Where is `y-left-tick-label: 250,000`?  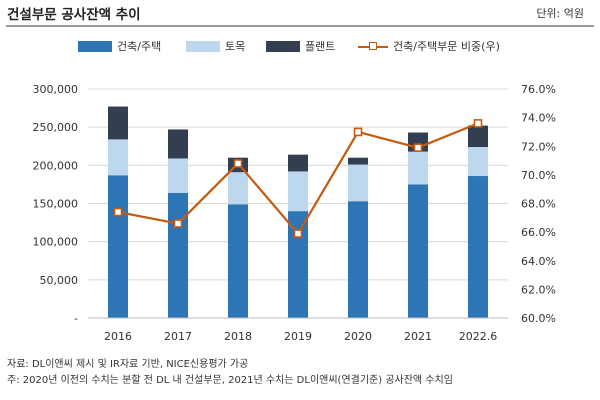 y-left-tick-label: 250,000 is located at coordinates (56, 127).